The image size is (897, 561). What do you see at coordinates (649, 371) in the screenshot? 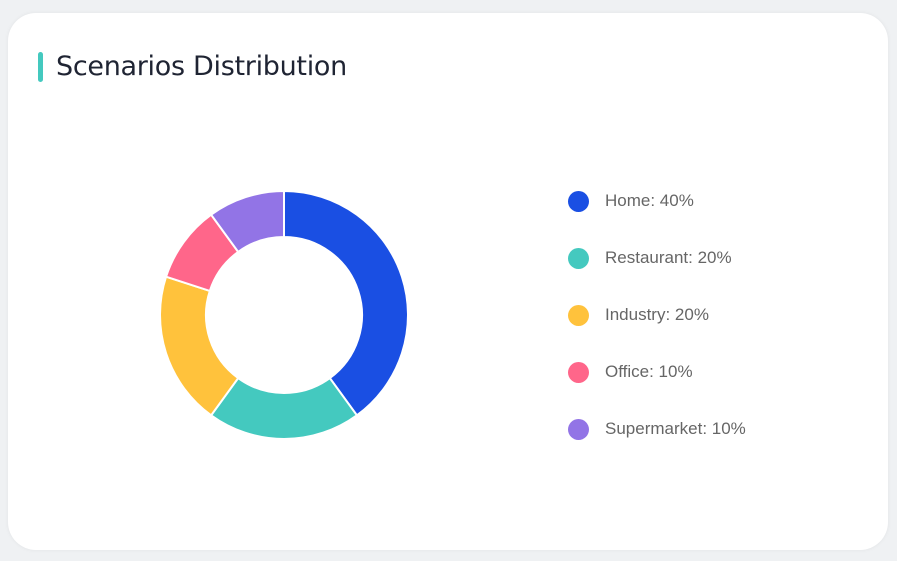
I see `legend-label: Office: 10%` at bounding box center [649, 371].